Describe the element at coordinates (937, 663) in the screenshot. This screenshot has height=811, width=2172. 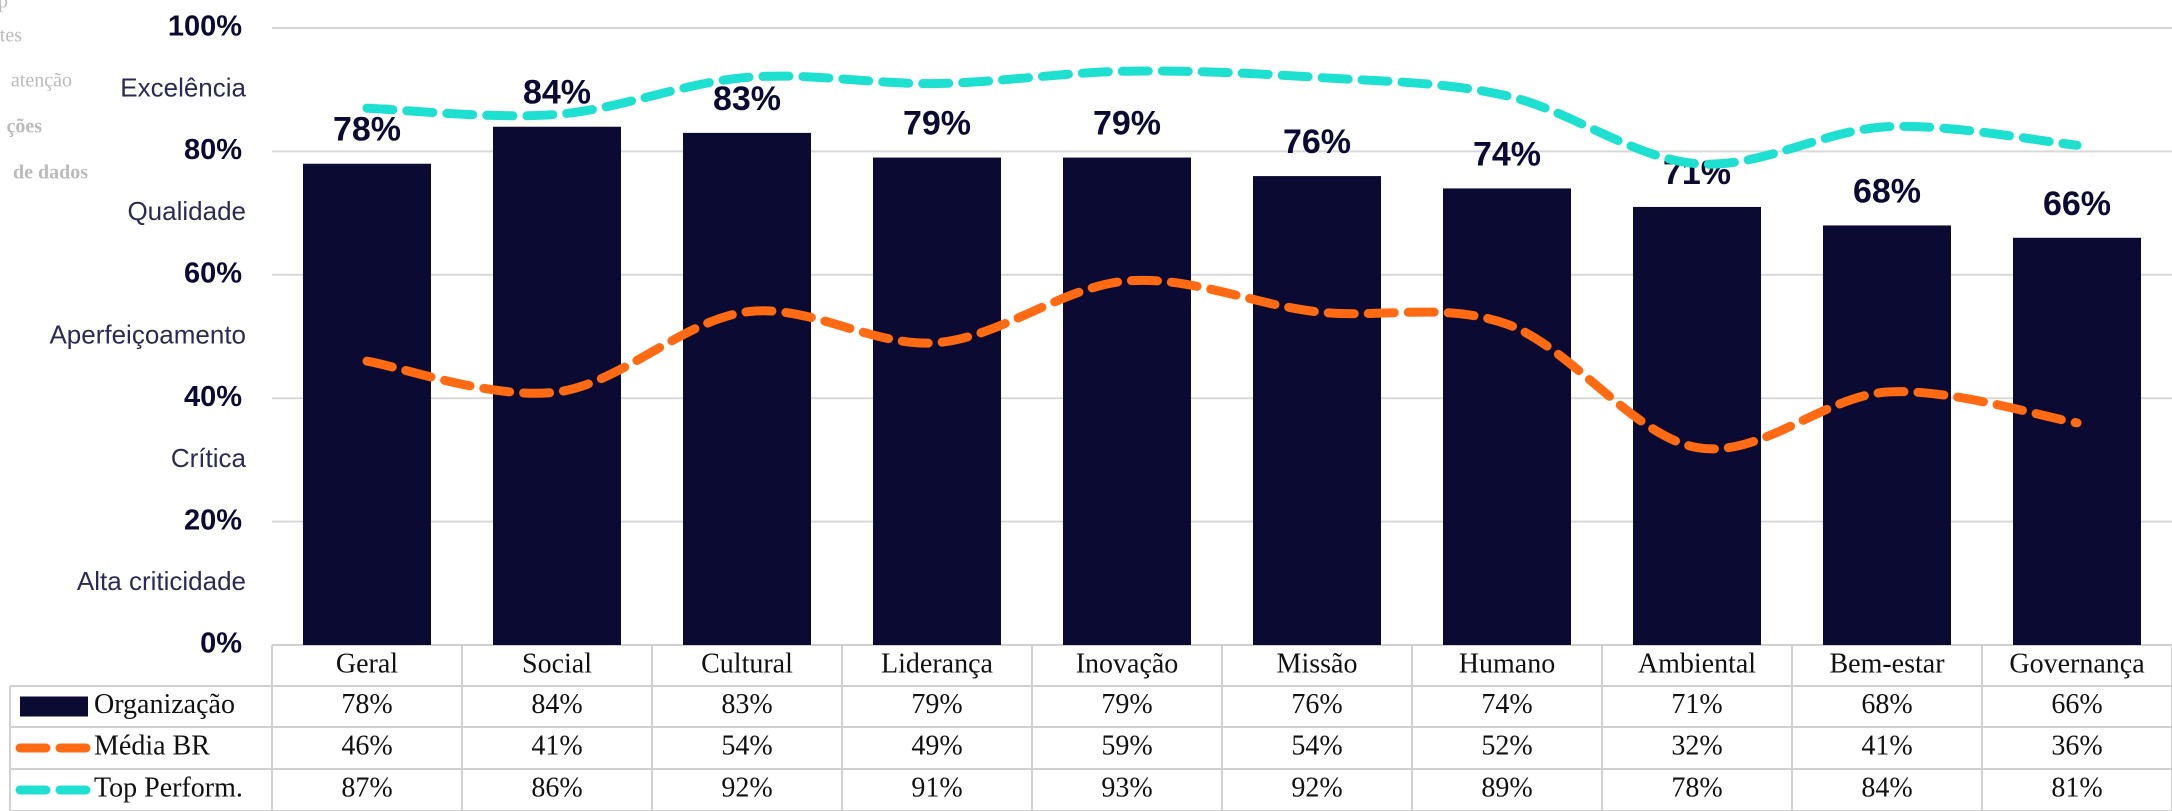
I see `x-tick-label: Liderança` at that location.